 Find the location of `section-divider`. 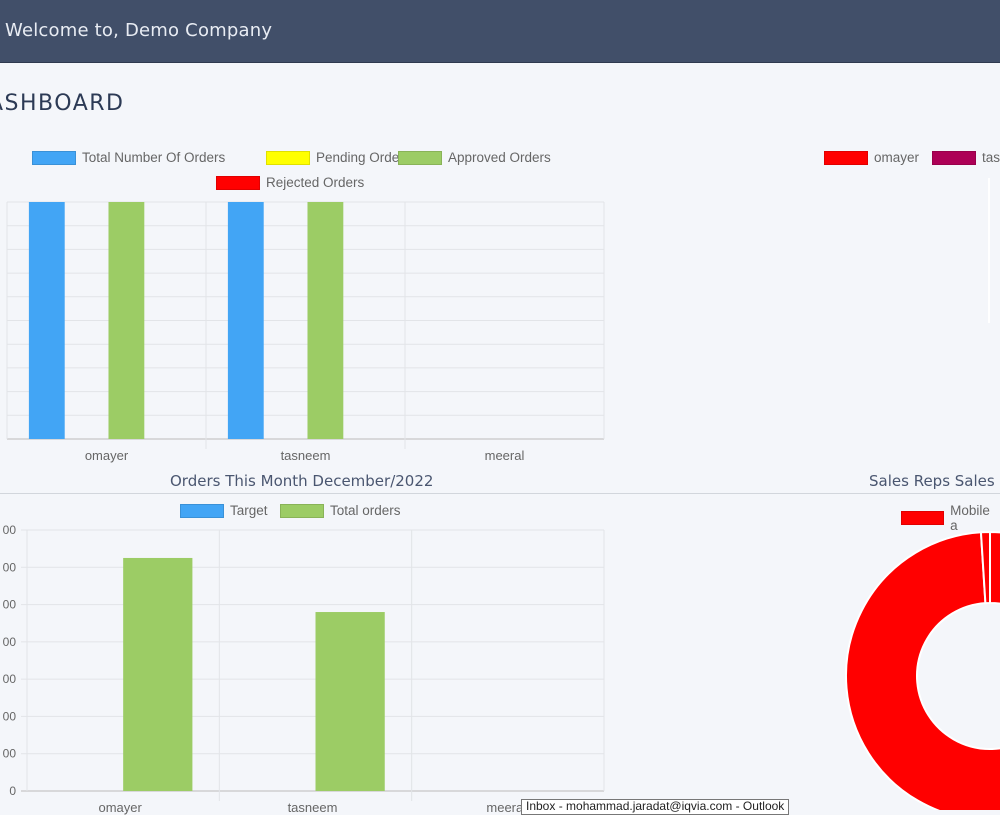

section-divider is located at coordinates (500, 493).